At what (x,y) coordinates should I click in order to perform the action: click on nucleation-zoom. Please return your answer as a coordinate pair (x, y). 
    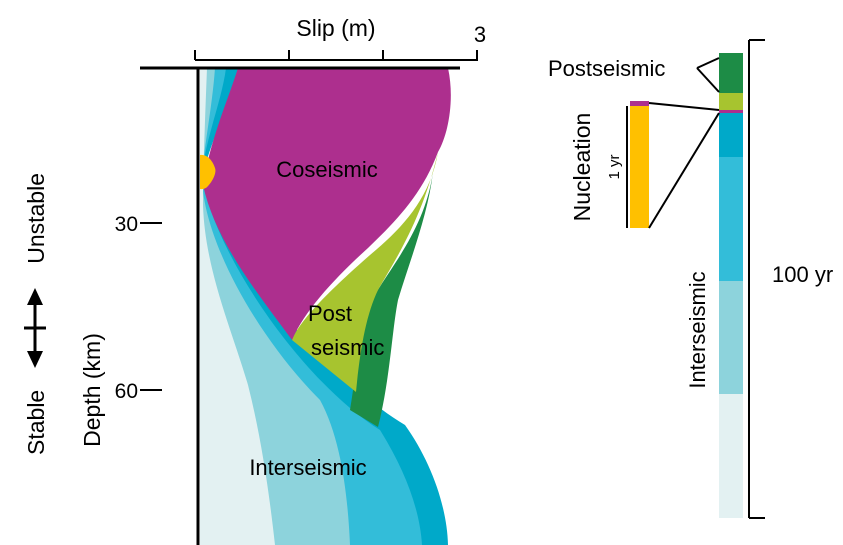
    Looking at the image, I should click on (673, 165).